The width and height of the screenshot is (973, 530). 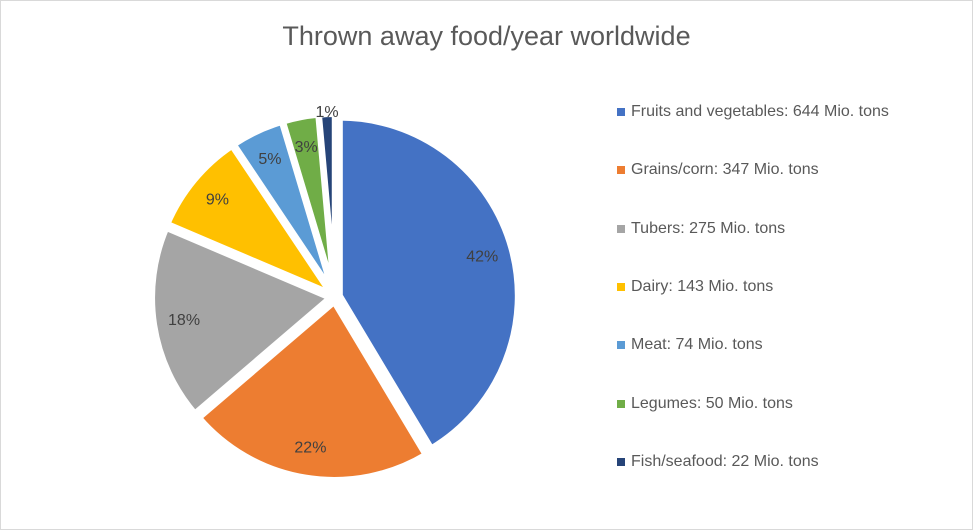 What do you see at coordinates (725, 170) in the screenshot?
I see `legend-label: Grains/corn: 347 Mio. tons` at bounding box center [725, 170].